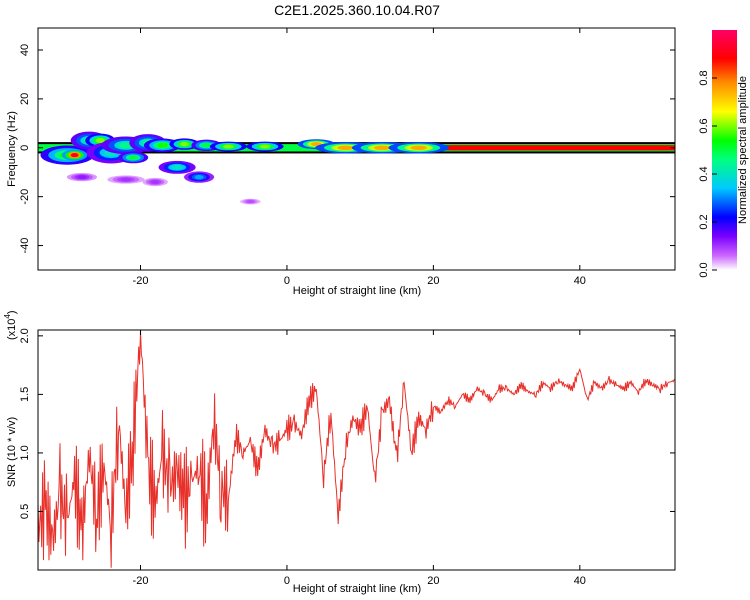 The image size is (750, 600). I want to click on y-tick-label: 1.0, so click(25, 452).